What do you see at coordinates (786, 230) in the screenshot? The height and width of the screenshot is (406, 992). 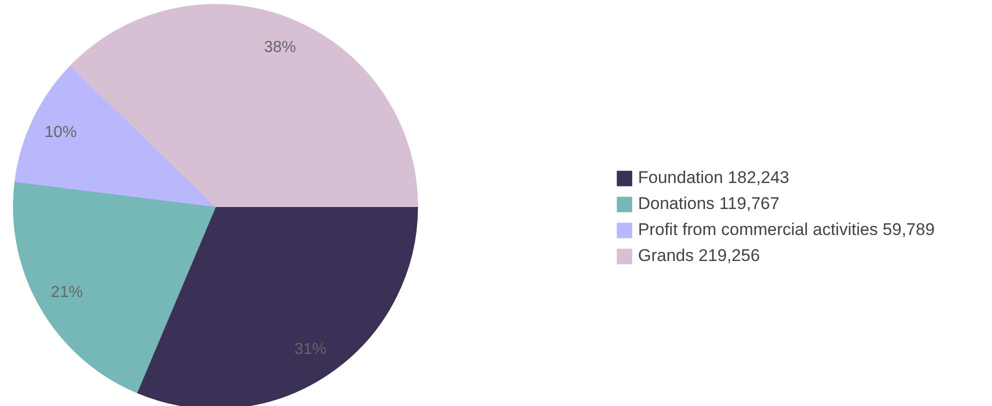 I see `legend-label: Profit from commercial activities 59,789` at bounding box center [786, 230].